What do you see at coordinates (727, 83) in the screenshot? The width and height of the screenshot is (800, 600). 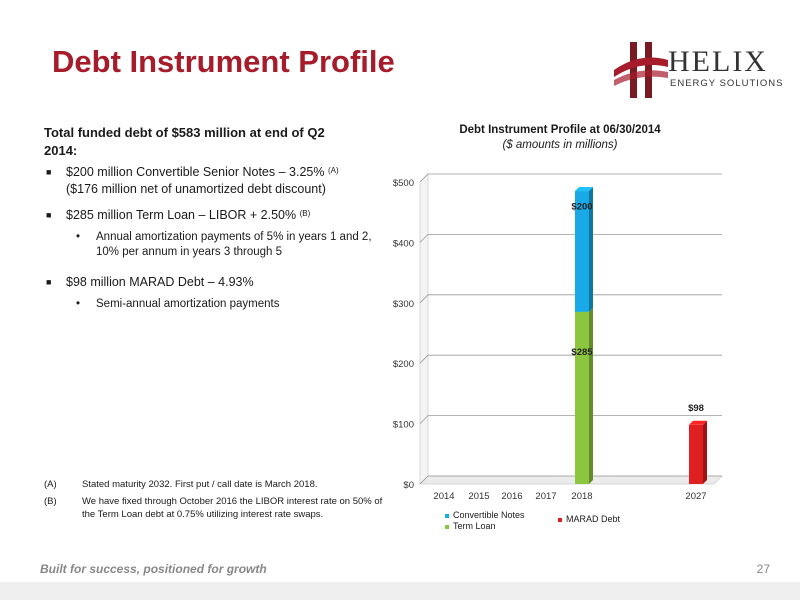 I see `logo-subtitle: ENERGY SOLUTIONS` at bounding box center [727, 83].